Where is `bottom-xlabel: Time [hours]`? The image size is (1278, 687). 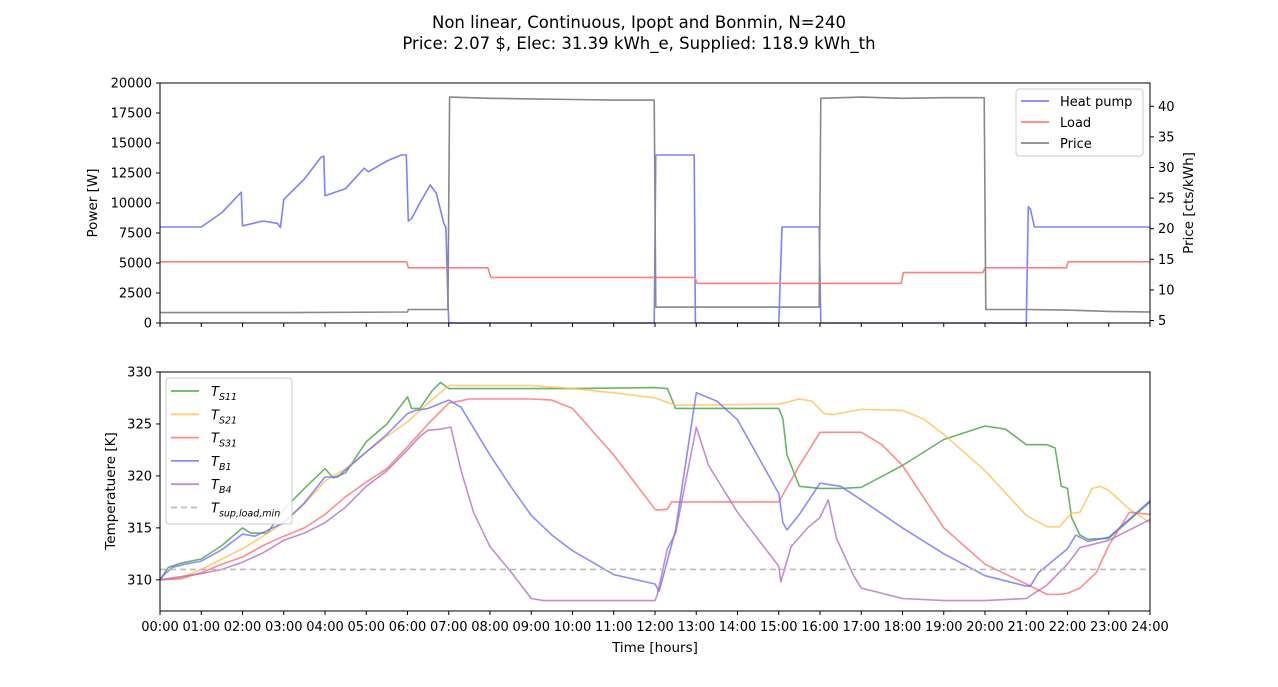
bottom-xlabel: Time [hours] is located at coordinates (654, 648).